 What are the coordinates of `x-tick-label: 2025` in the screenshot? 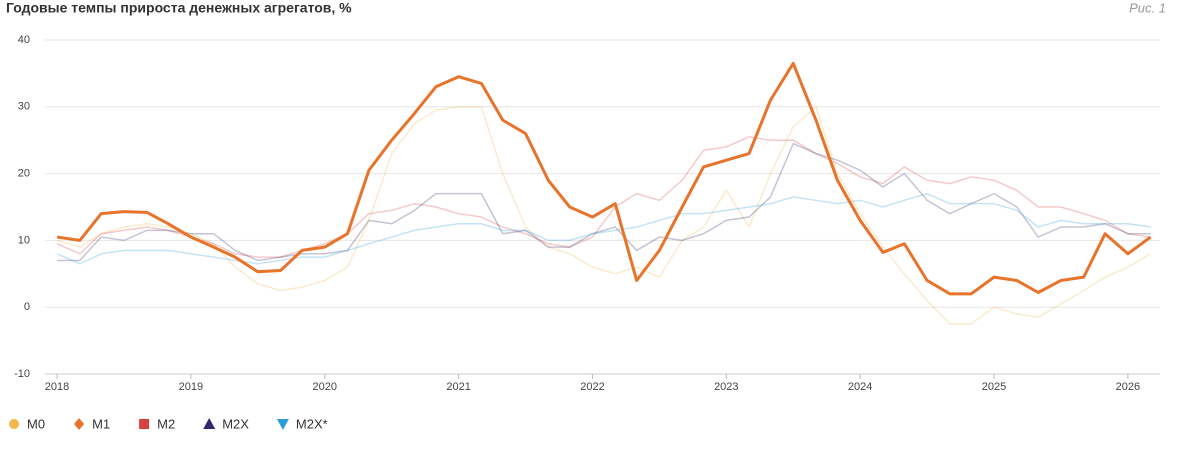 It's located at (994, 387).